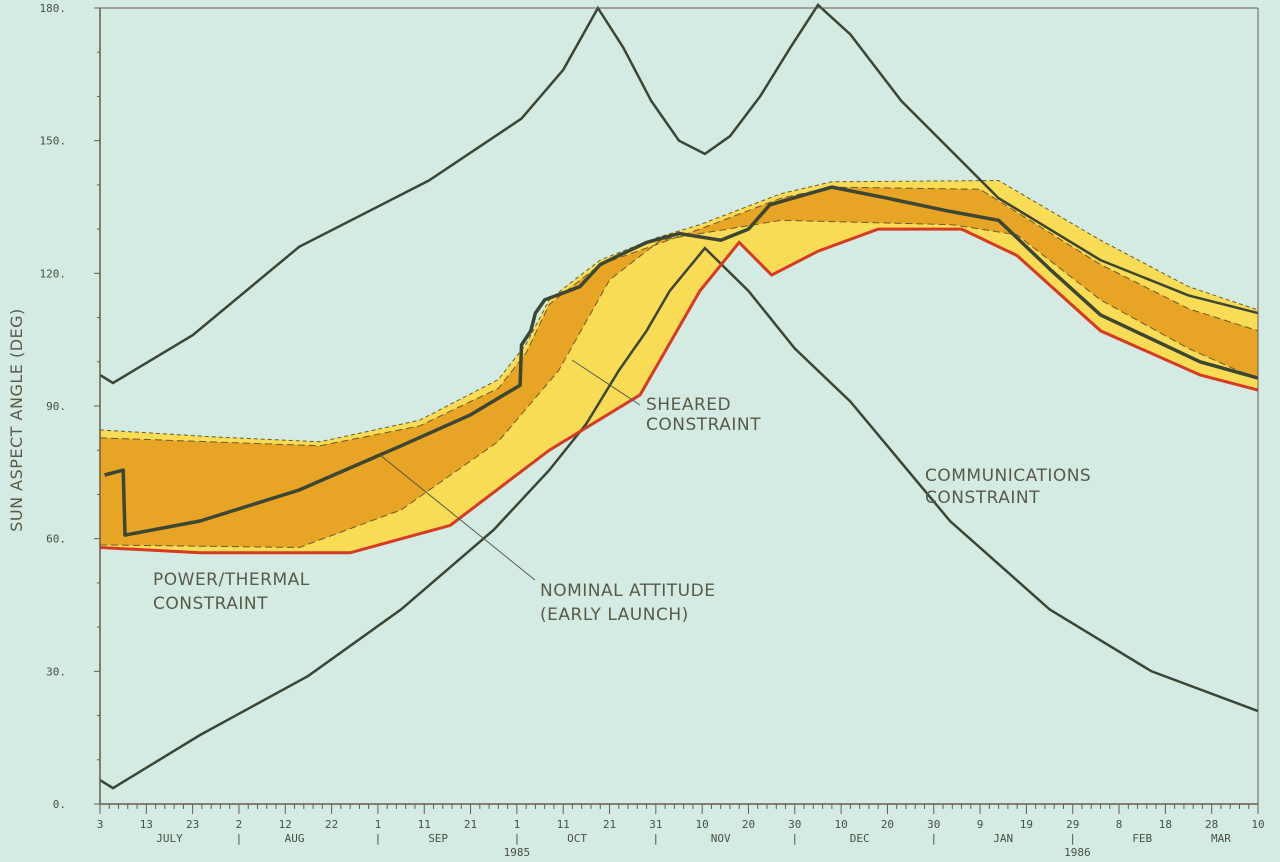 The width and height of the screenshot is (1280, 862). I want to click on sheared-label-2: CONSTRAINT, so click(703, 425).